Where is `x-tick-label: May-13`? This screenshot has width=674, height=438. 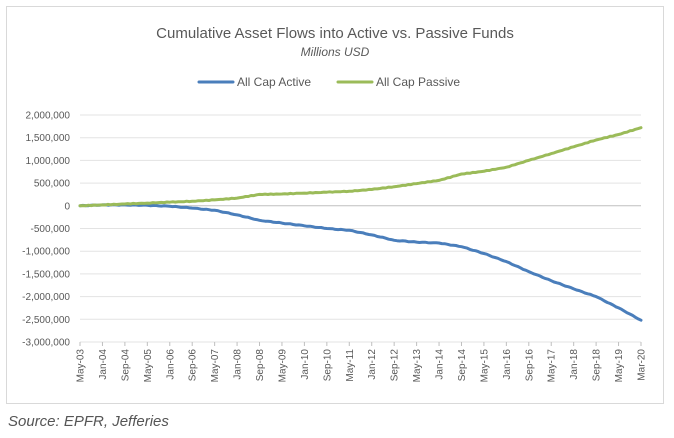
x-tick-label: May-13 is located at coordinates (417, 366).